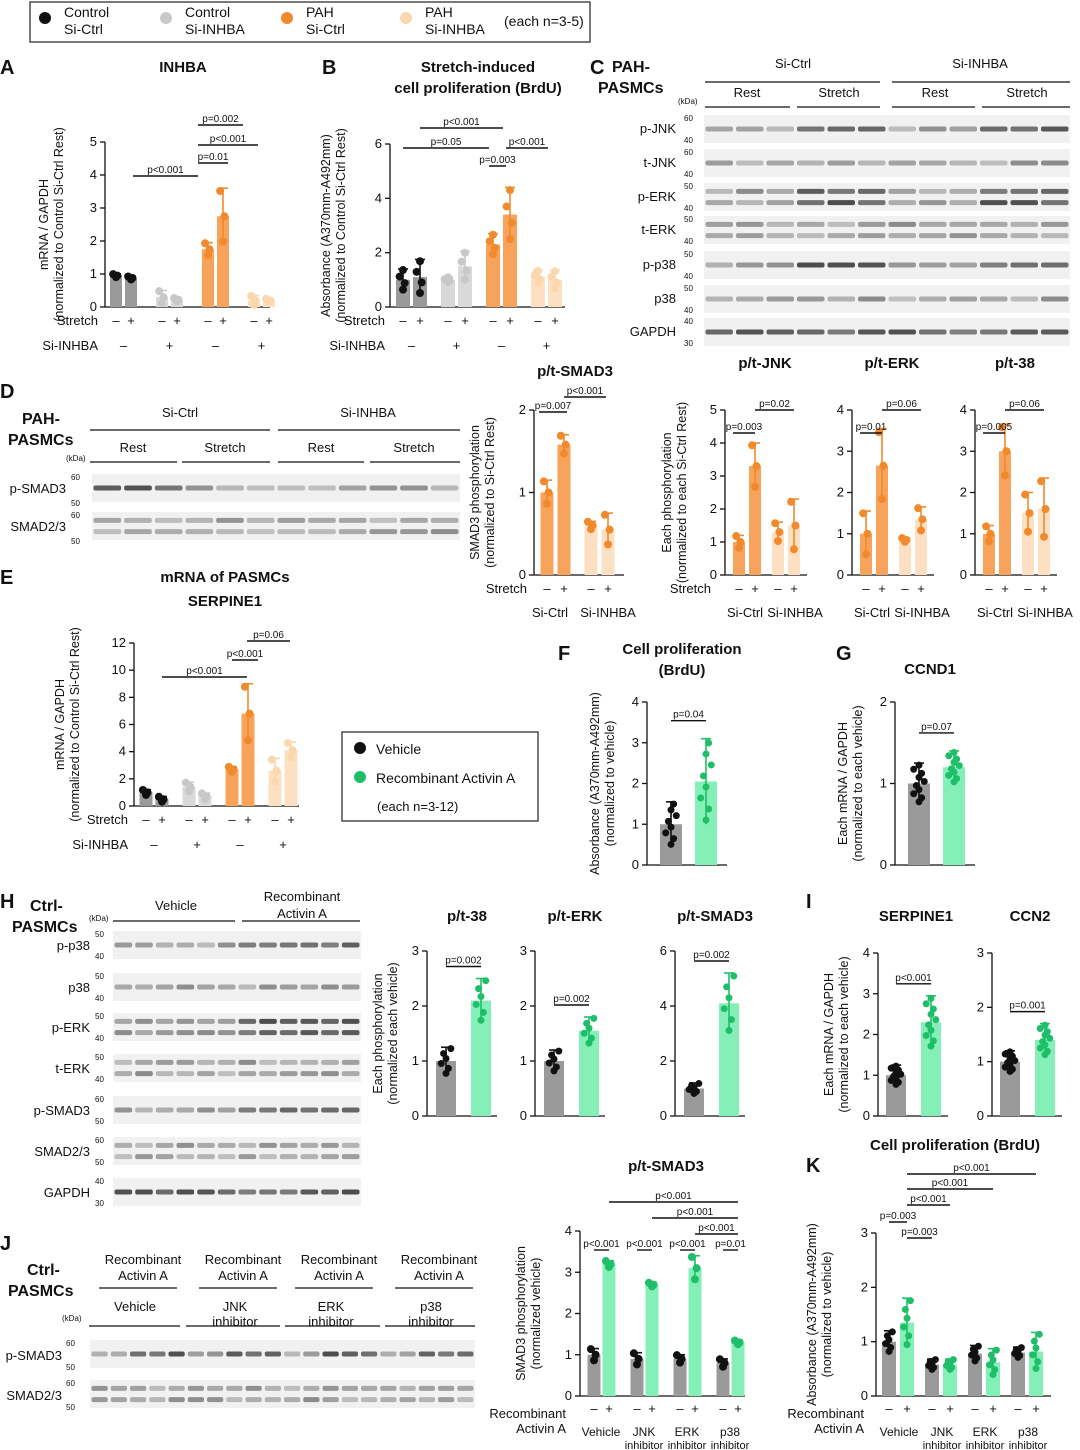 Image resolution: width=1080 pixels, height=1450 pixels. Describe the element at coordinates (268, 635) in the screenshot. I see `p-value-label: p=0.06` at that location.